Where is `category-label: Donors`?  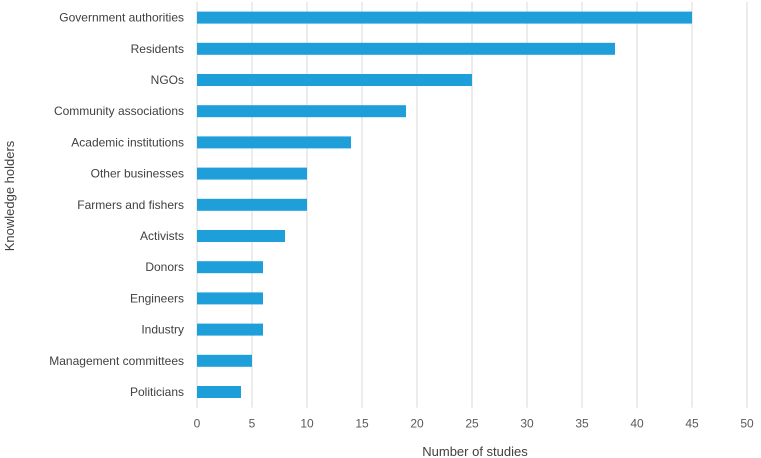 category-label: Donors is located at coordinates (164, 267).